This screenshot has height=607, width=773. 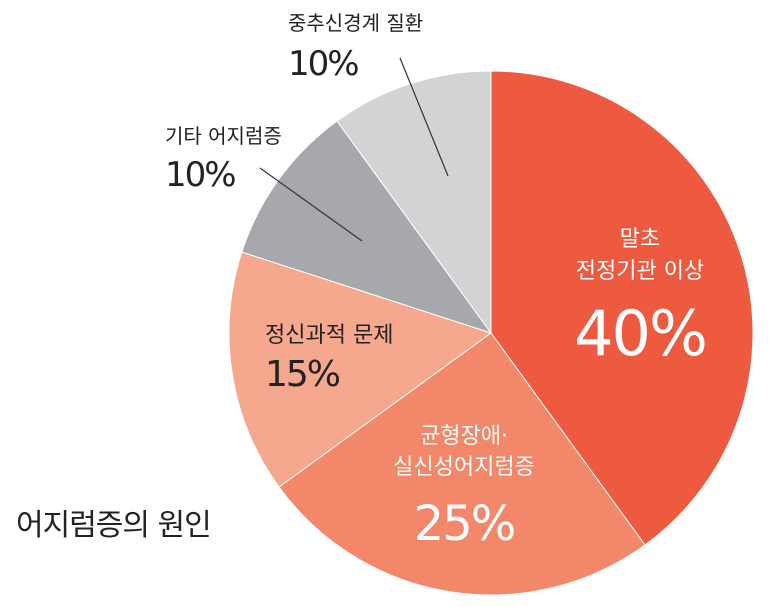 I want to click on slice-1-label-line-2: 전정기관 이상, so click(x=640, y=271).